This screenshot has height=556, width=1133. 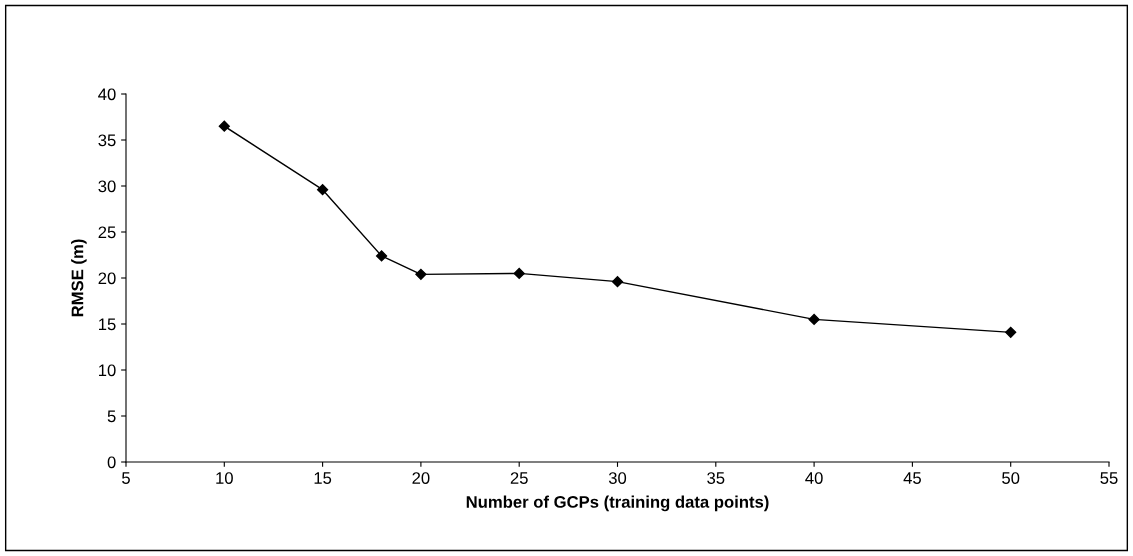 What do you see at coordinates (107, 324) in the screenshot?
I see `y-tick-label: 15` at bounding box center [107, 324].